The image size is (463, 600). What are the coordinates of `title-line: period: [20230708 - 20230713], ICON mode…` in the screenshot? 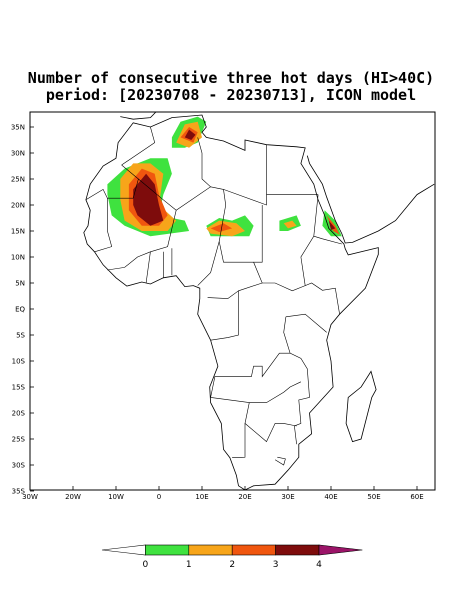 It's located at (231, 95).